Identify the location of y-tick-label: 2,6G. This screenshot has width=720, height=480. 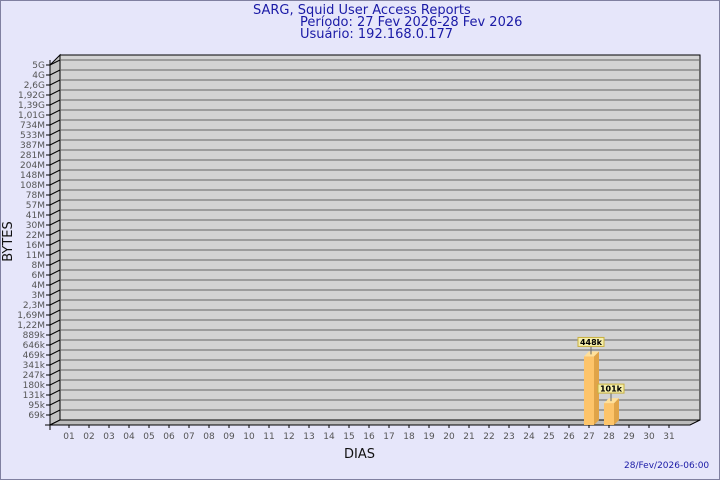
(34, 86).